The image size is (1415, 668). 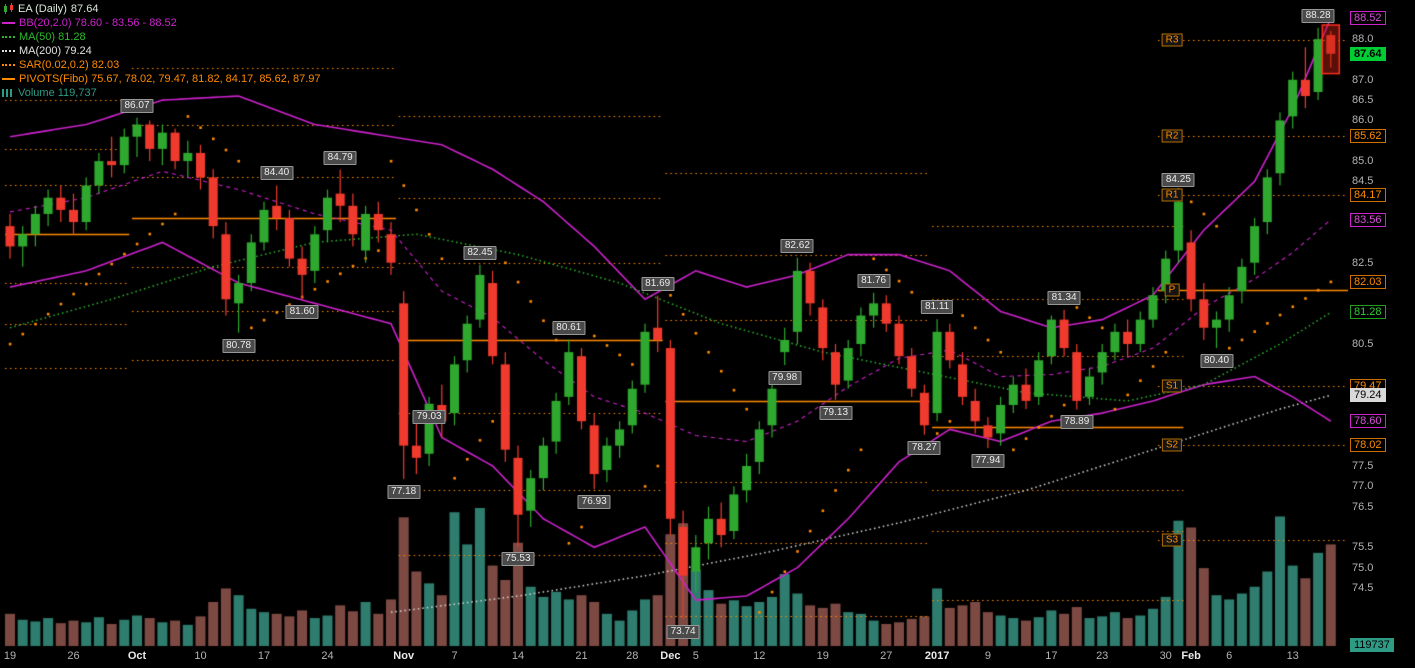 What do you see at coordinates (8, 51) in the screenshot?
I see `ma200-line-icon` at bounding box center [8, 51].